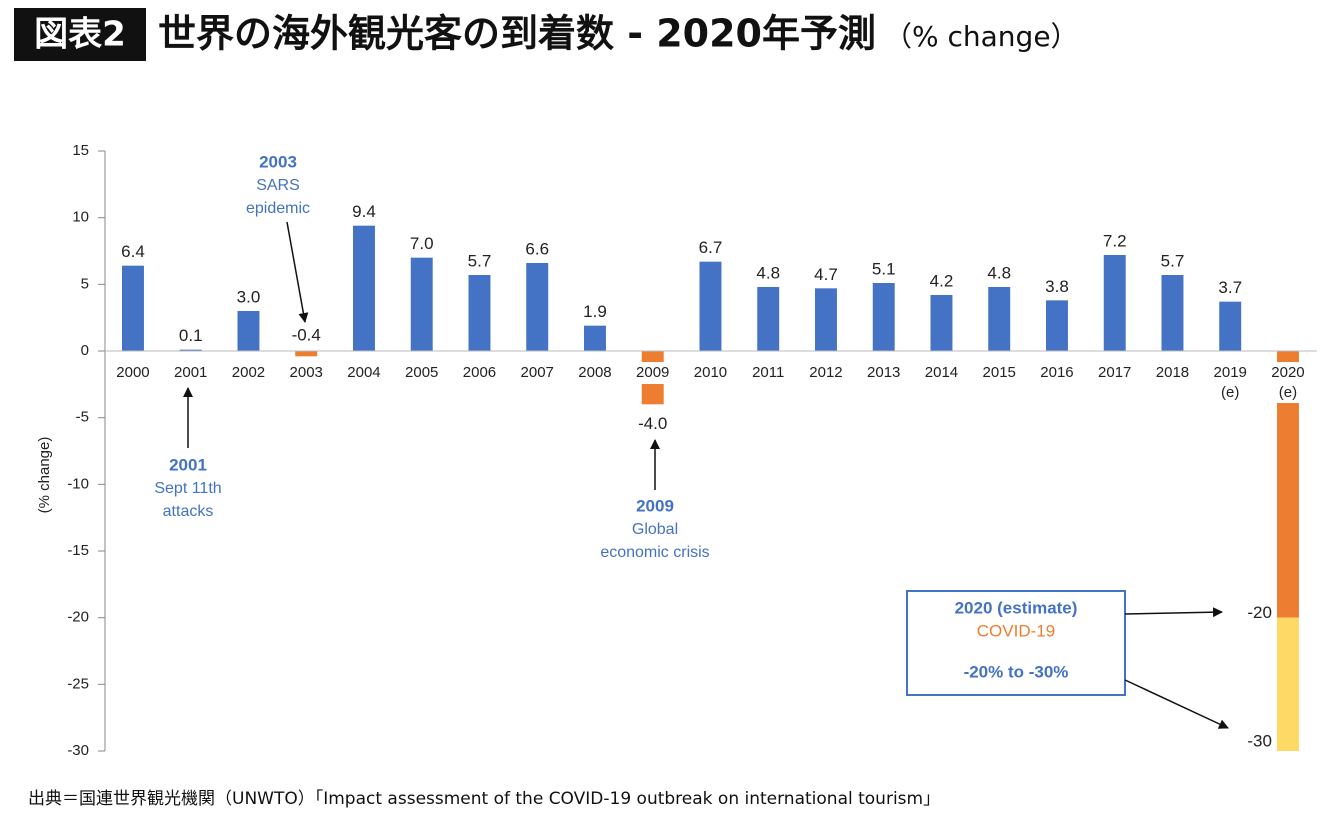 This screenshot has width=1340, height=829. Describe the element at coordinates (1016, 607) in the screenshot. I see `estimate-box-title: 2020 (estimate)` at that location.